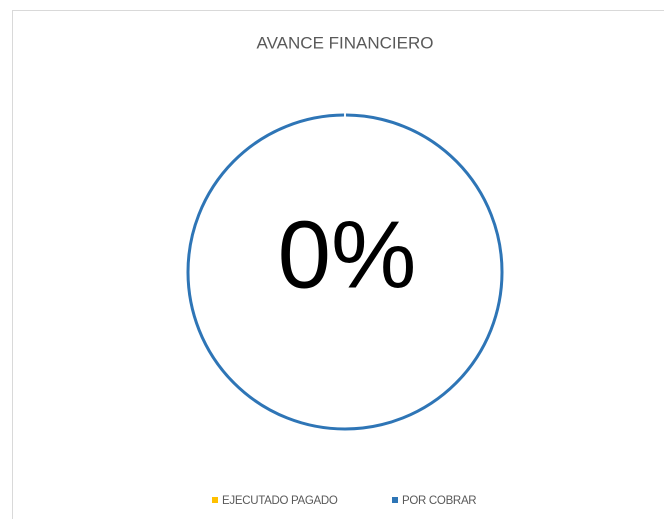  Describe the element at coordinates (439, 501) in the screenshot. I see `legend-label: POR COBRAR` at that location.